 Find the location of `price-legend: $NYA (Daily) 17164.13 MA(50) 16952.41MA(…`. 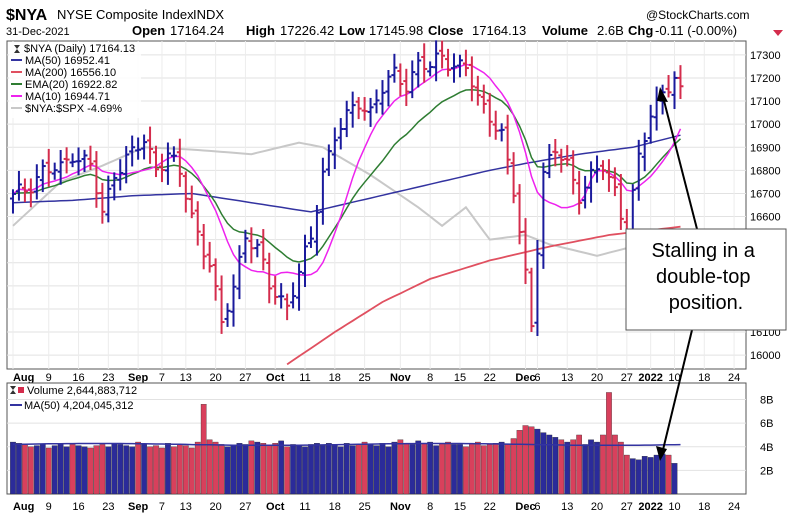

price-legend: $NYA (Daily) 17164.13 MA(50) 16952.41MA(… is located at coordinates (75, 80).